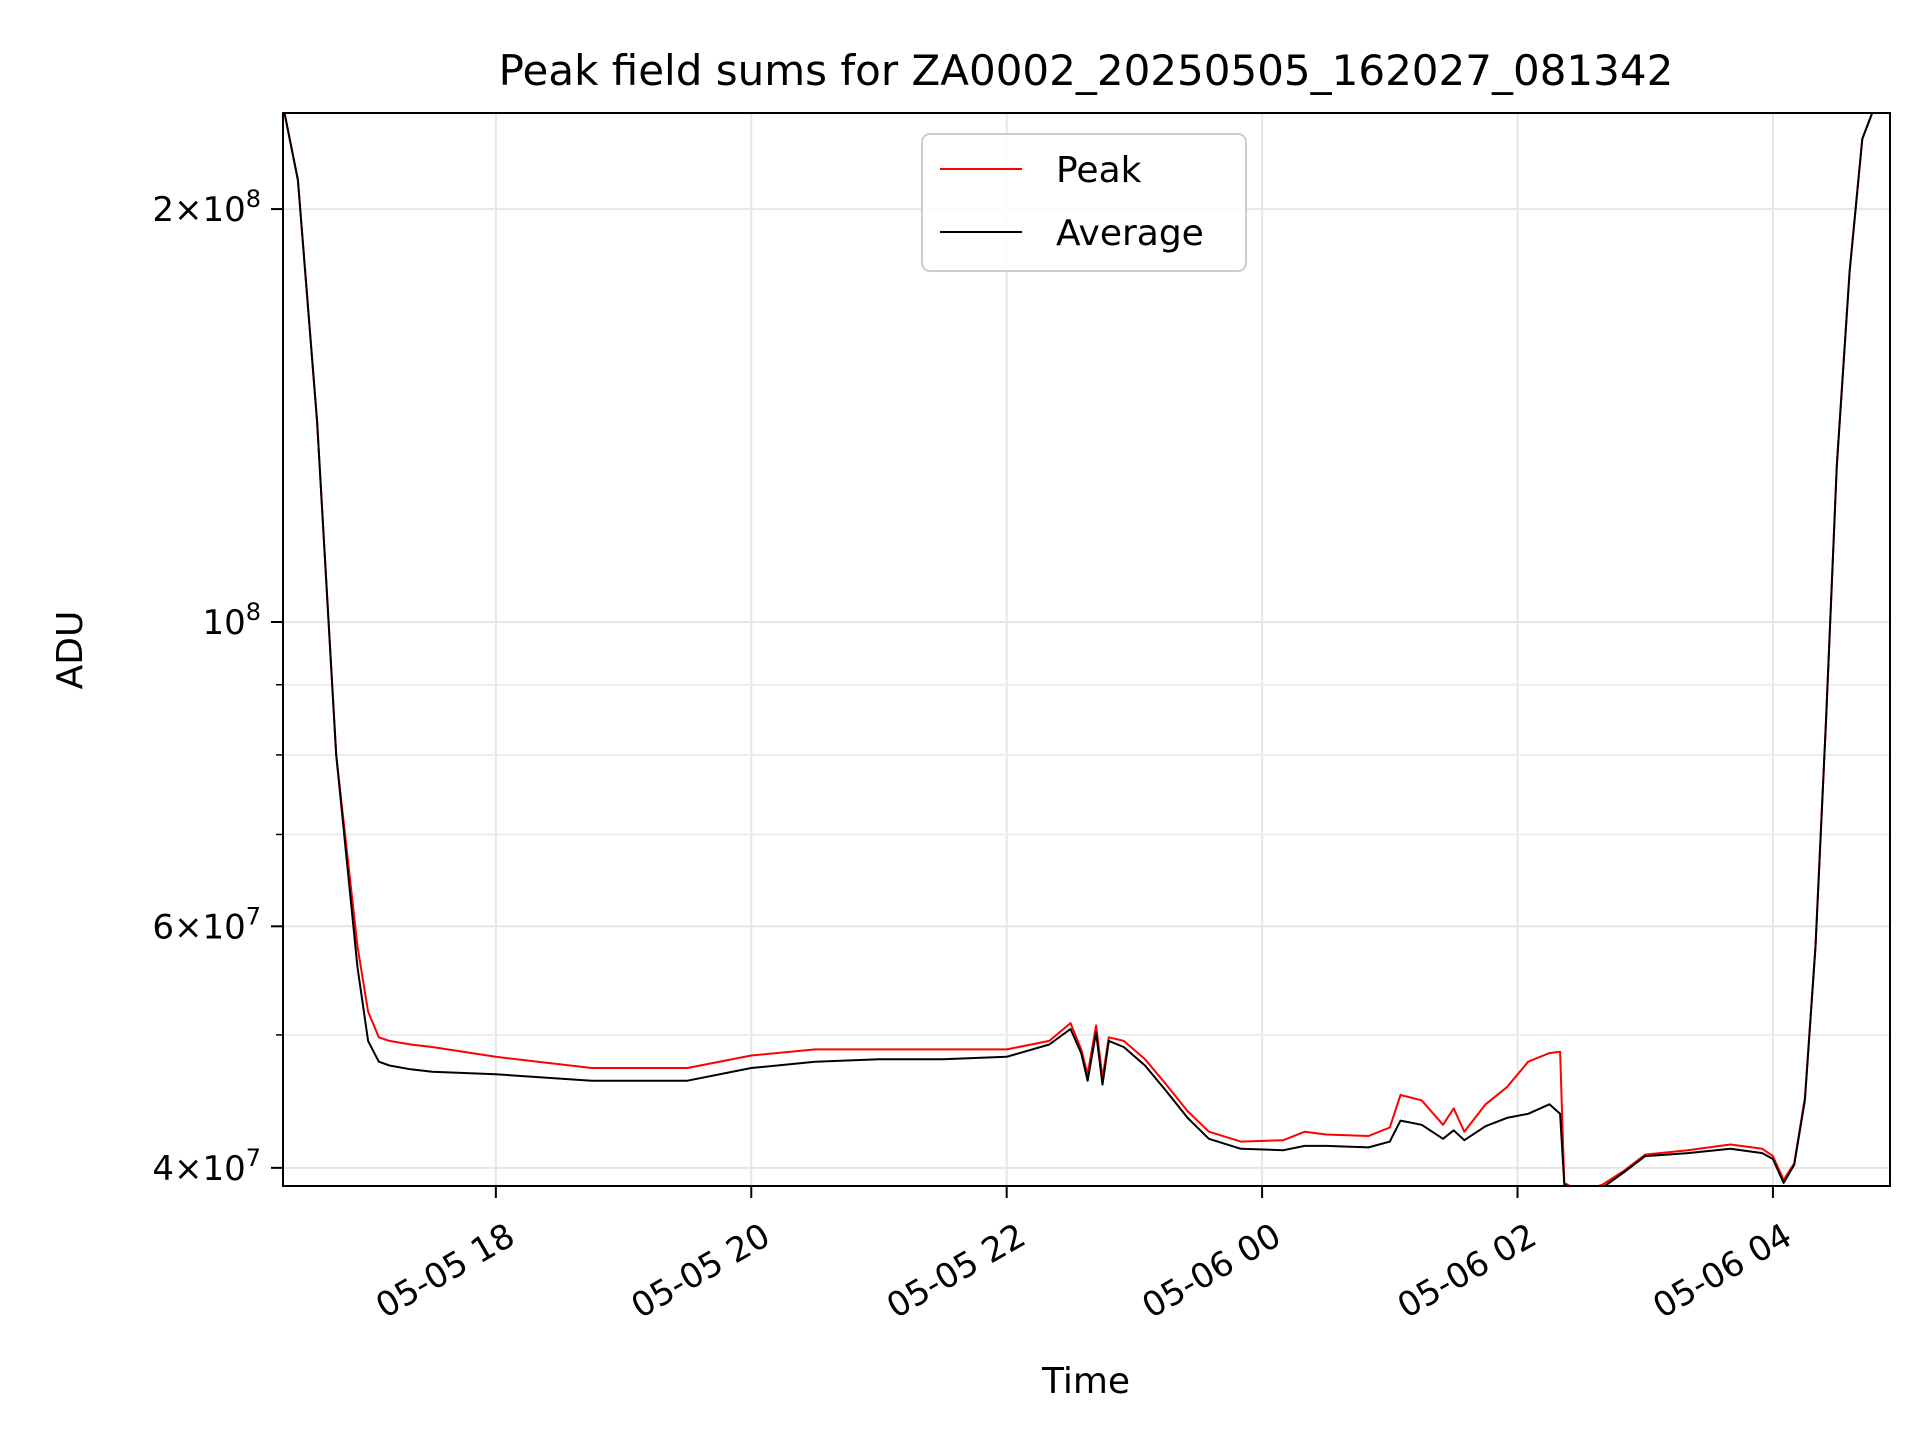 Image resolution: width=1920 pixels, height=1440 pixels. What do you see at coordinates (206, 924) in the screenshot?
I see `y-tick-label: 6×107` at bounding box center [206, 924].